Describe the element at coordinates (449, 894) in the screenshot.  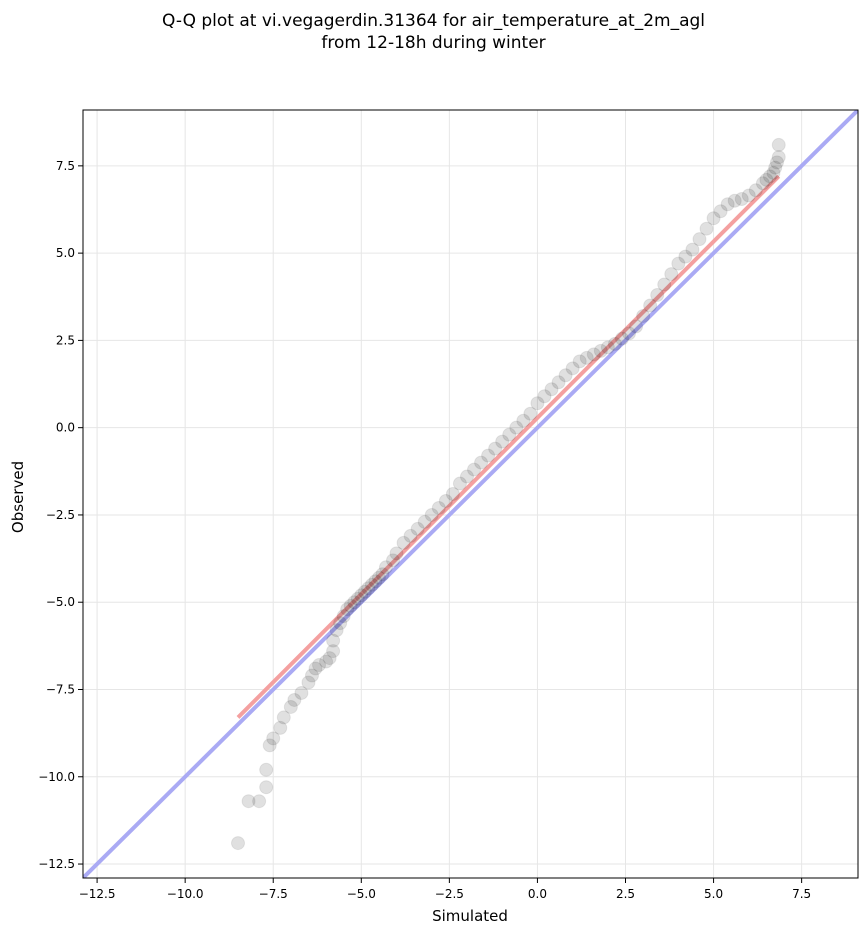
I see `x-tick-label: −2.5` at that location.